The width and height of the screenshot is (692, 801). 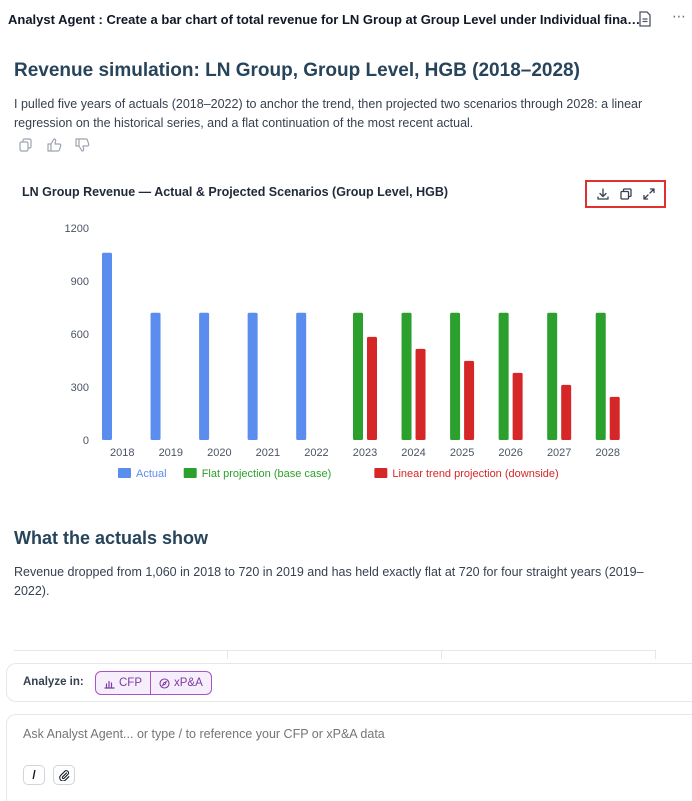 I want to click on bar-flat-2028, so click(x=600, y=376).